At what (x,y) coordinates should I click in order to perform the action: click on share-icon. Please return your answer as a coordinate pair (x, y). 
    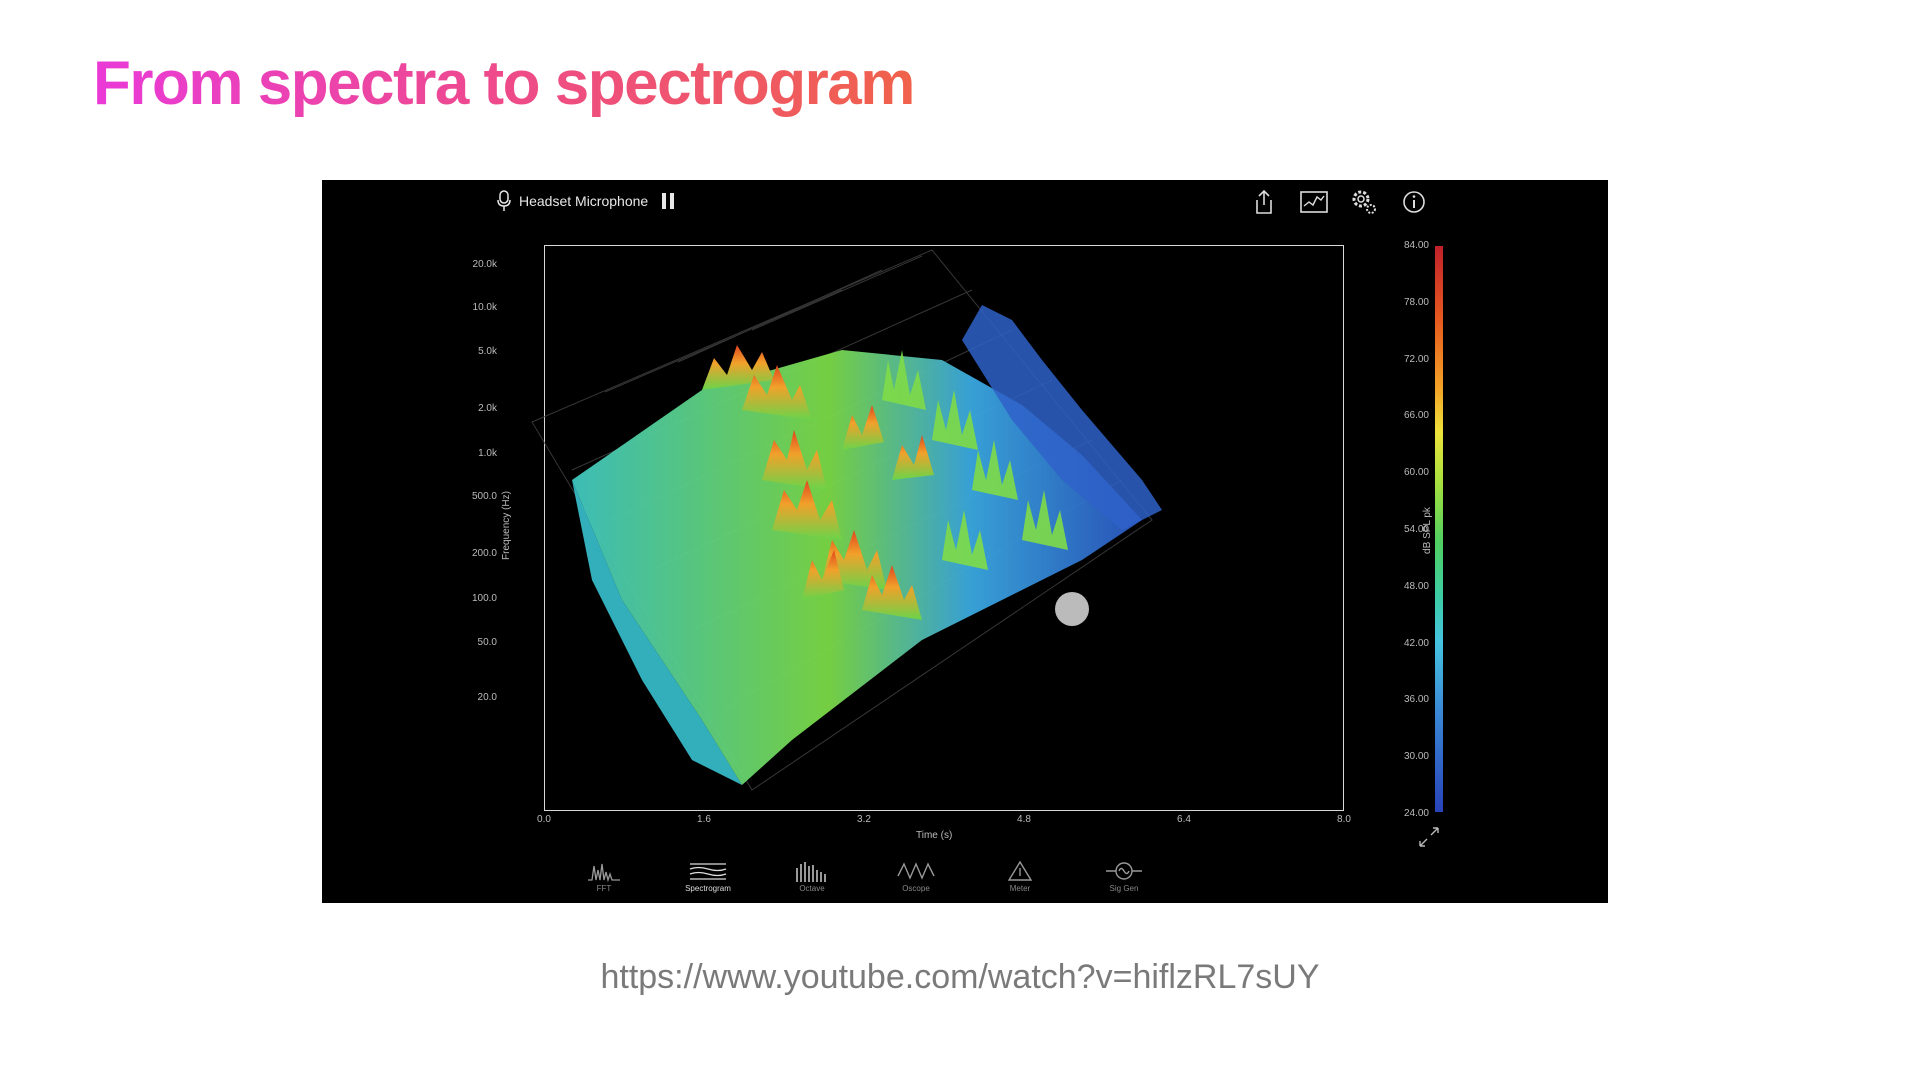
    Looking at the image, I should click on (1264, 202).